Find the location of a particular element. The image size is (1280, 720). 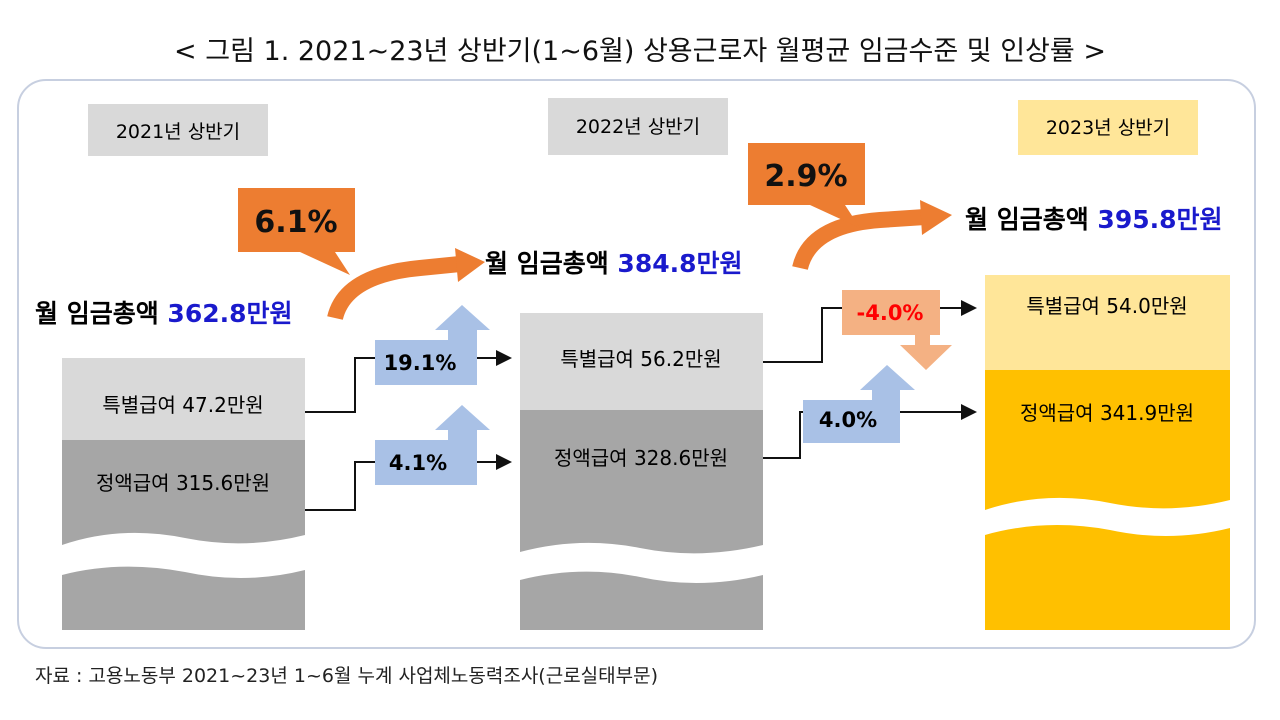

special-bar-2022 is located at coordinates (641, 361).